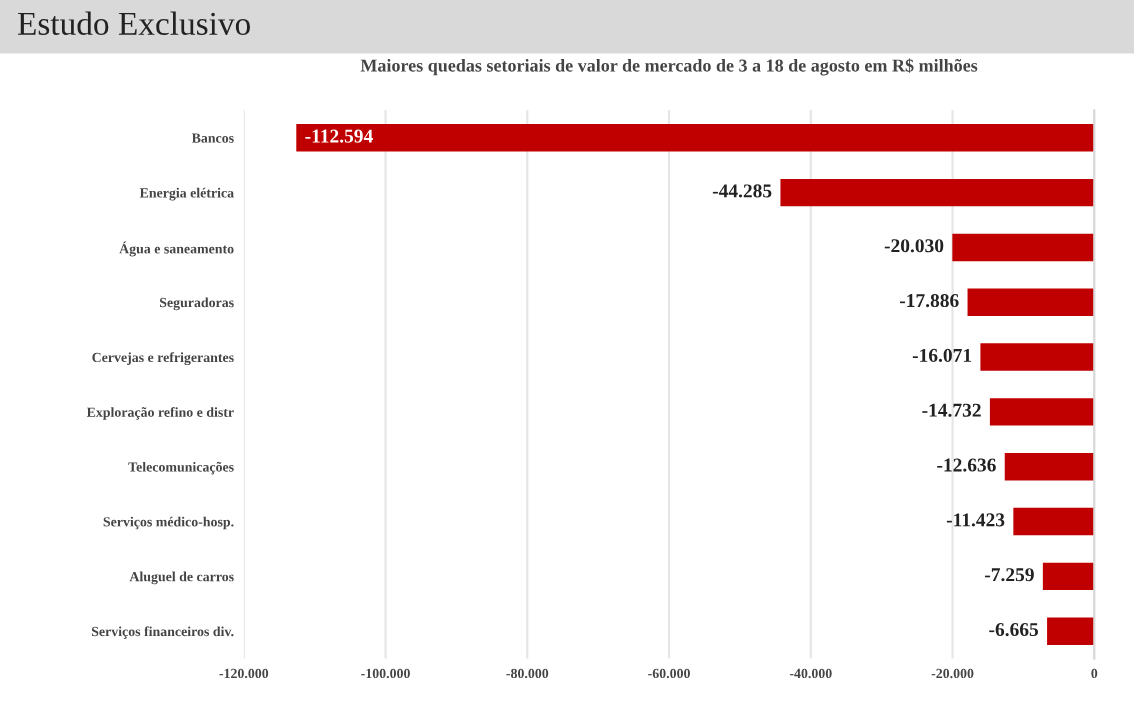  What do you see at coordinates (966, 465) in the screenshot?
I see `data-label: -12.636` at bounding box center [966, 465].